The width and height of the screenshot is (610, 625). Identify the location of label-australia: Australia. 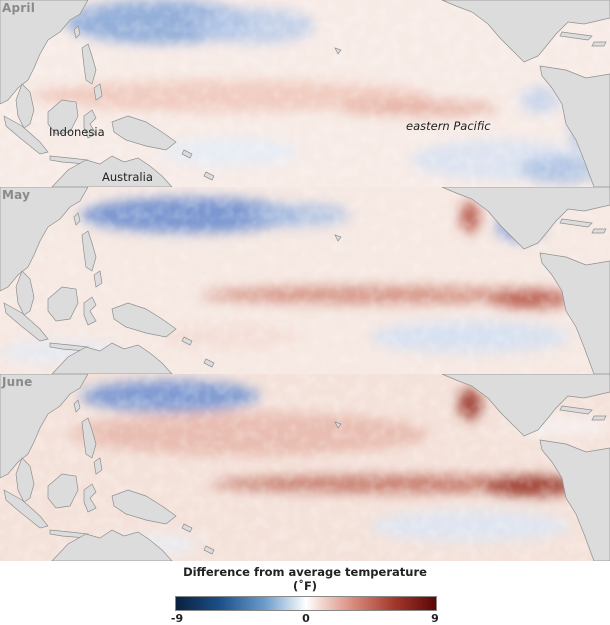
(127, 177).